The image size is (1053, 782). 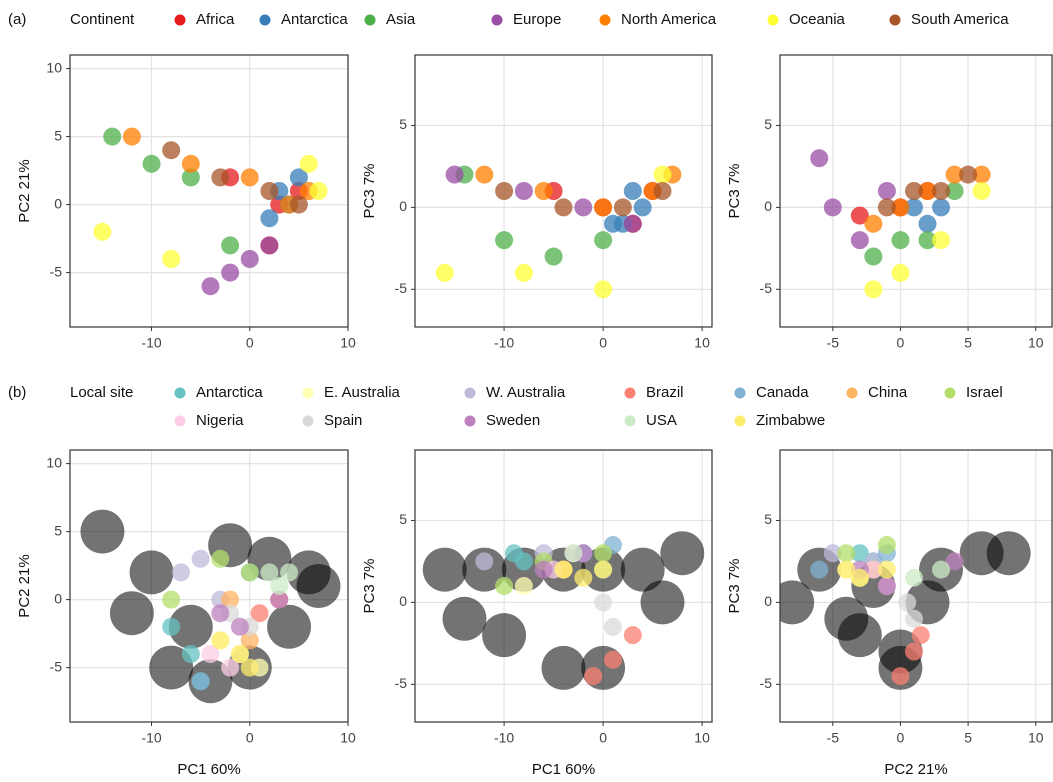 I want to click on legend-label: North America, so click(x=669, y=19).